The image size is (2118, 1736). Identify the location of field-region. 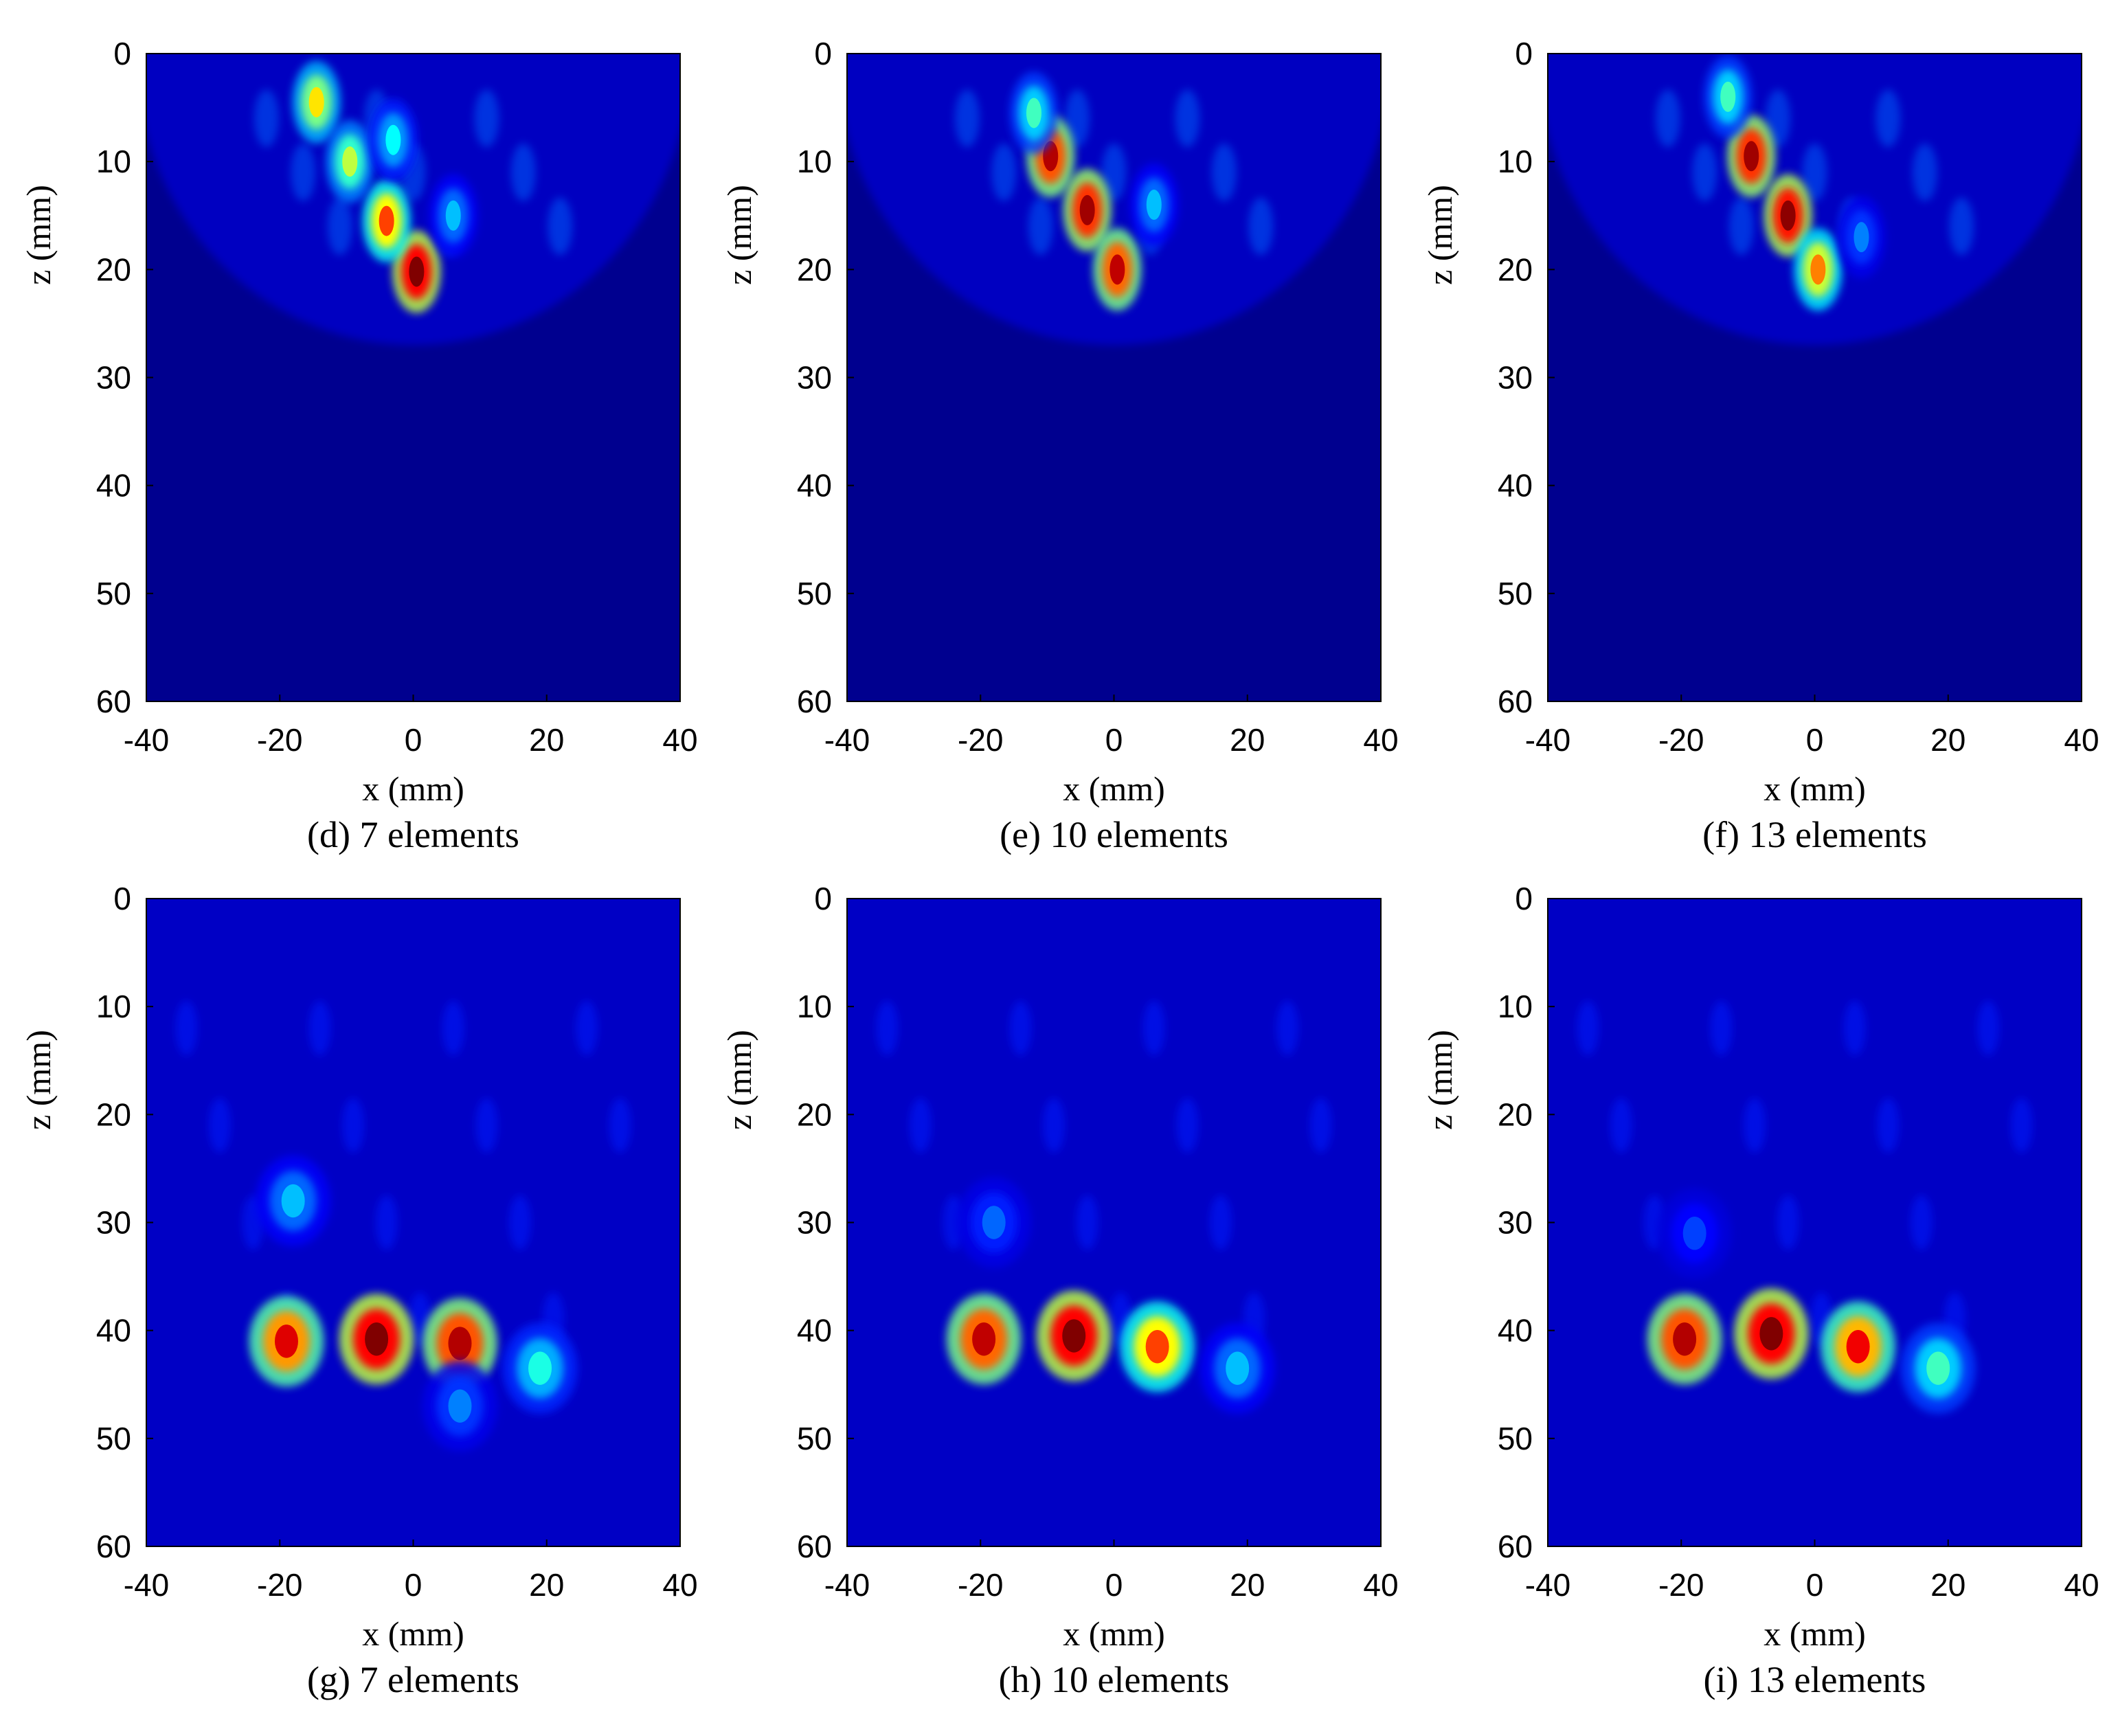
(413, 1222).